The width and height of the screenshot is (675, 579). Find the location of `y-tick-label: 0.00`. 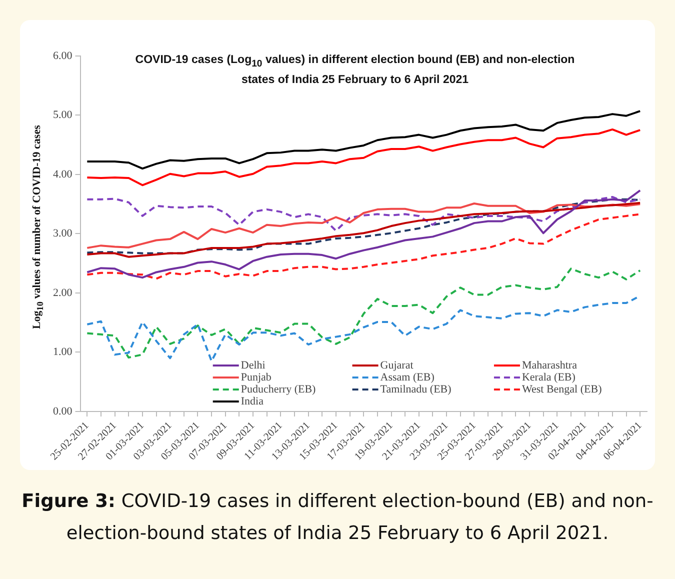

y-tick-label: 0.00 is located at coordinates (63, 411).